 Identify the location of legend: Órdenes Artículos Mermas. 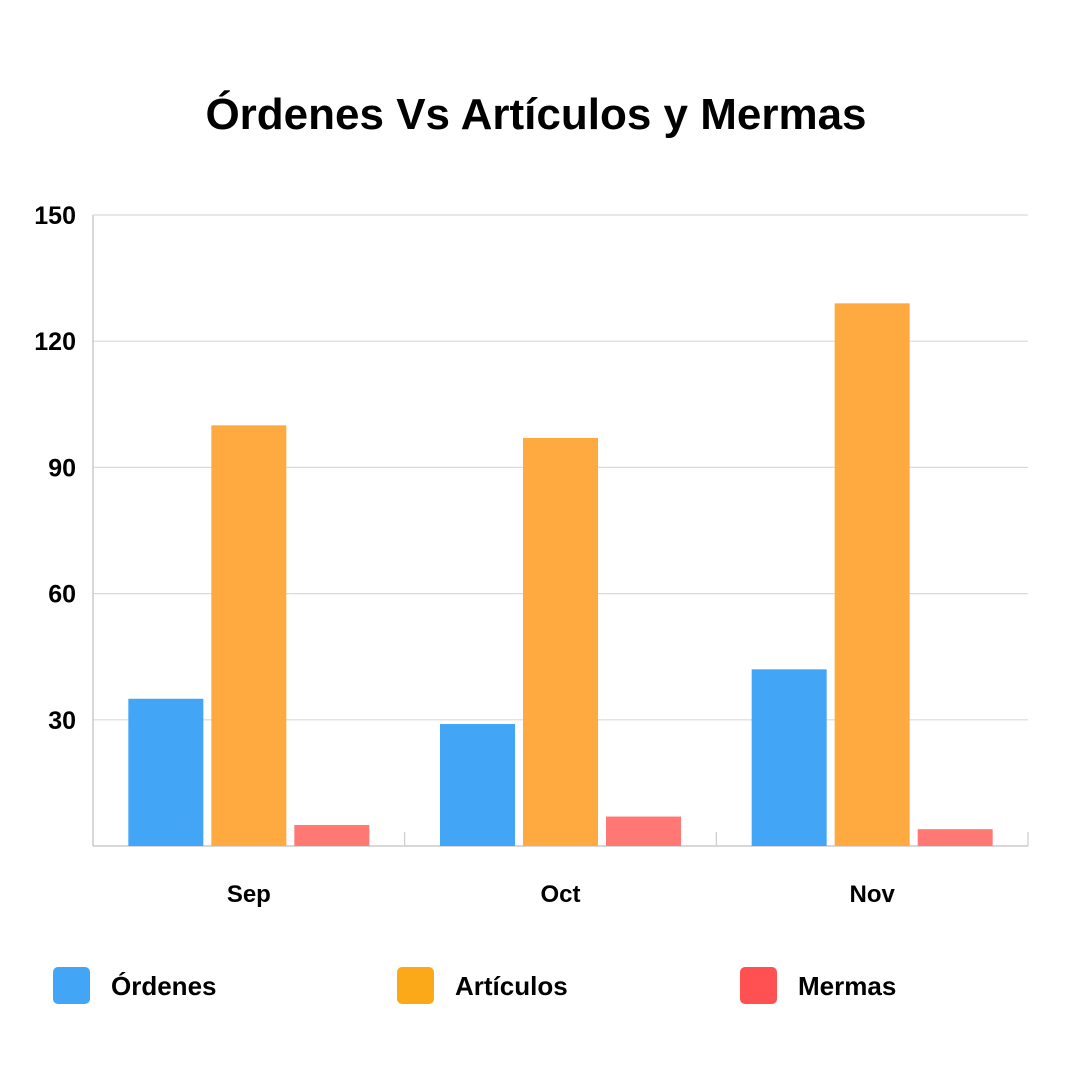
(474, 985).